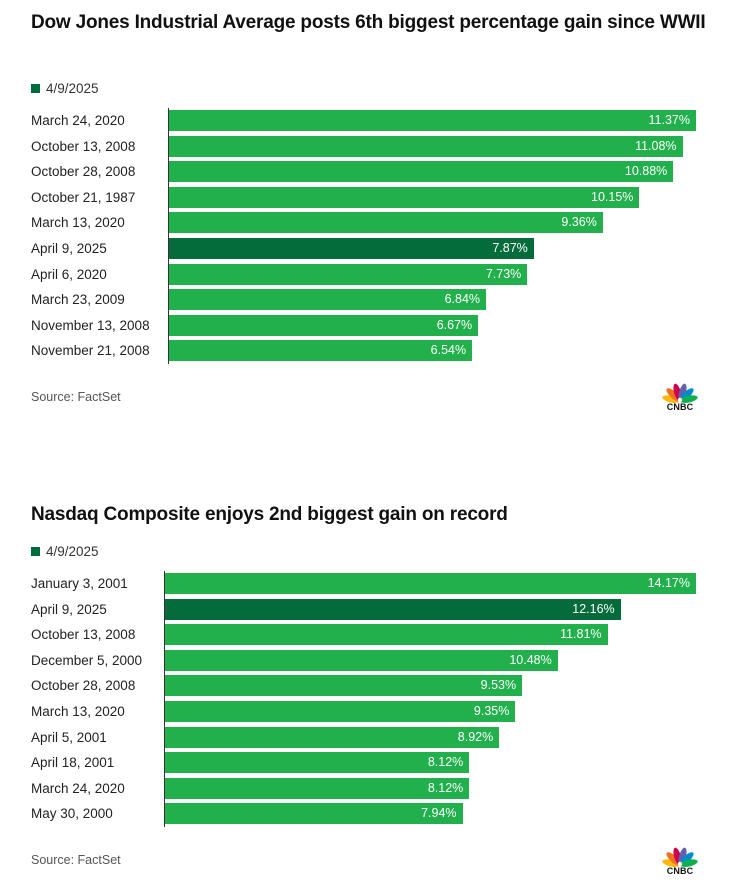 The width and height of the screenshot is (734, 884). What do you see at coordinates (386, 223) in the screenshot?
I see `bar: 9.36%` at bounding box center [386, 223].